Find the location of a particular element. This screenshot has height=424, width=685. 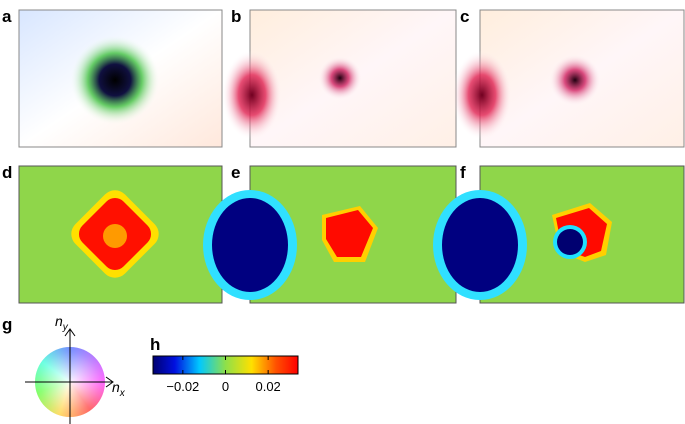

tick-label: 0 is located at coordinates (225, 386).